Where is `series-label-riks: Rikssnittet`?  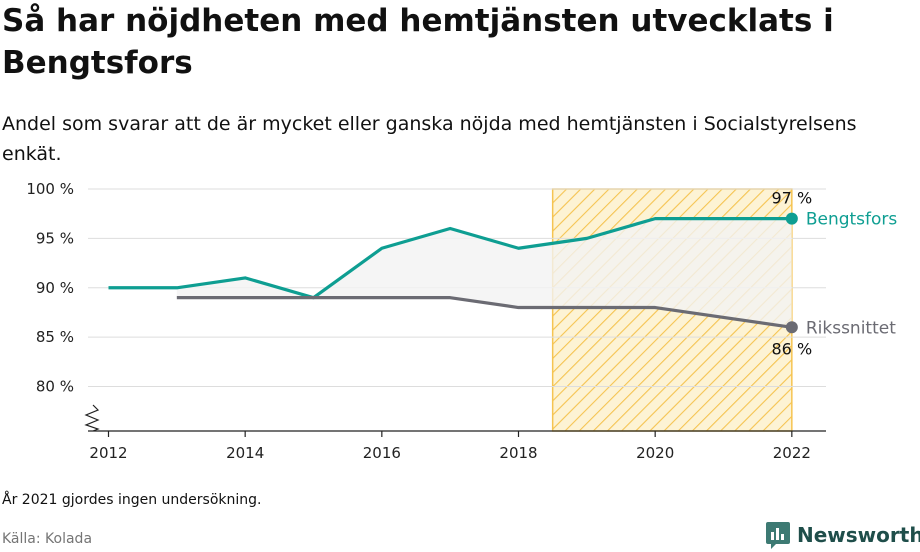
series-label-riks: Rikssnittet is located at coordinates (851, 328).